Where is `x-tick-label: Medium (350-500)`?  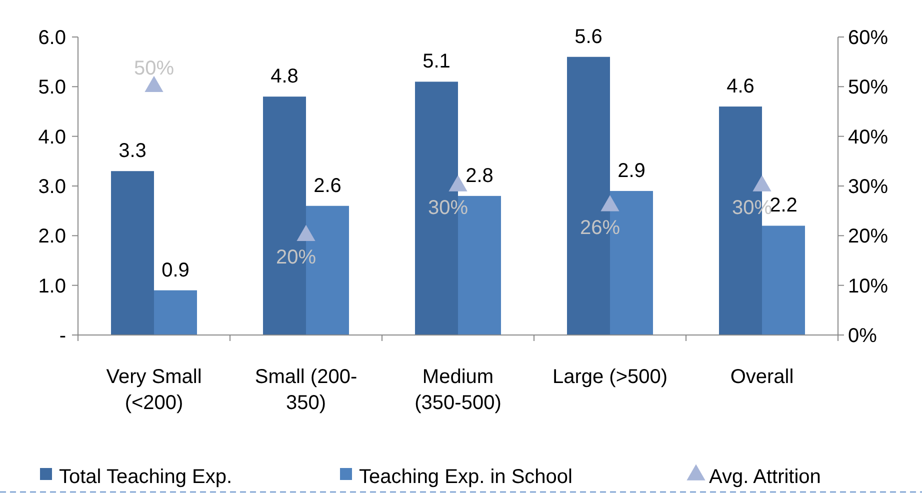 x-tick-label: Medium (350-500) is located at coordinates (458, 390).